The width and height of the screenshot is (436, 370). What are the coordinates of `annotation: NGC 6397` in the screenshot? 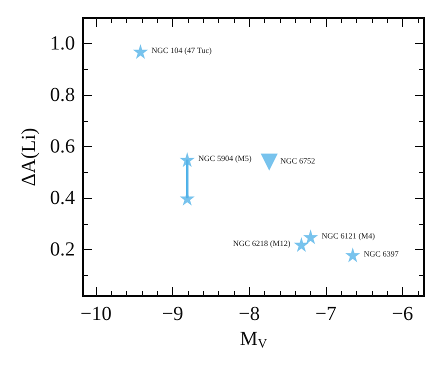 It's located at (381, 253).